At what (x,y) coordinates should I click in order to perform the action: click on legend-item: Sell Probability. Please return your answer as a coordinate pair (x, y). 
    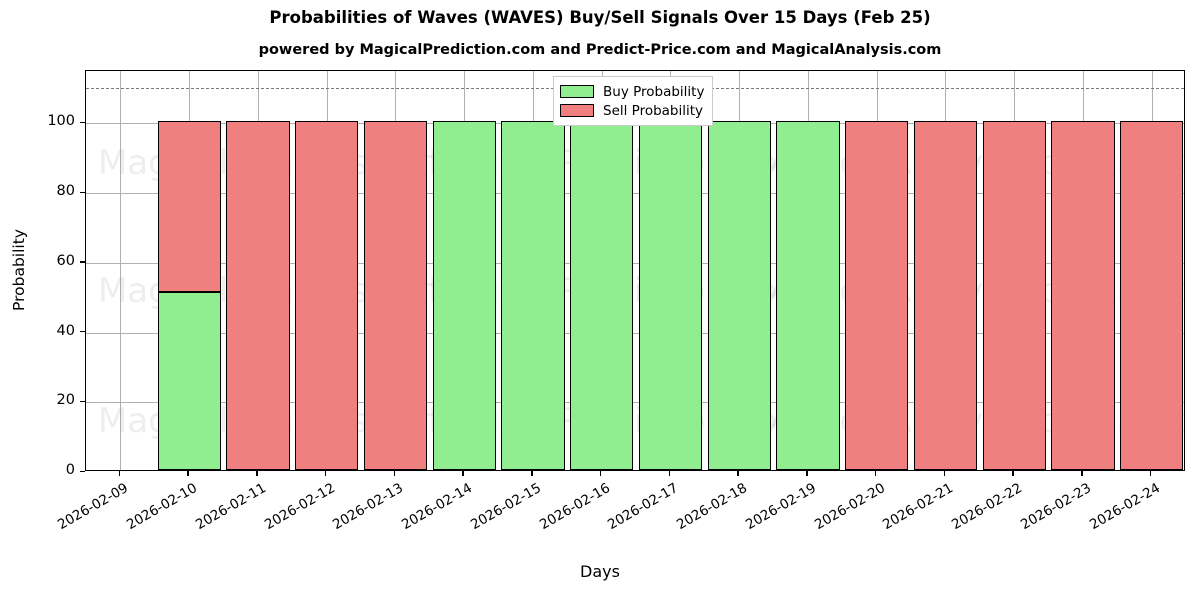
    Looking at the image, I should click on (632, 110).